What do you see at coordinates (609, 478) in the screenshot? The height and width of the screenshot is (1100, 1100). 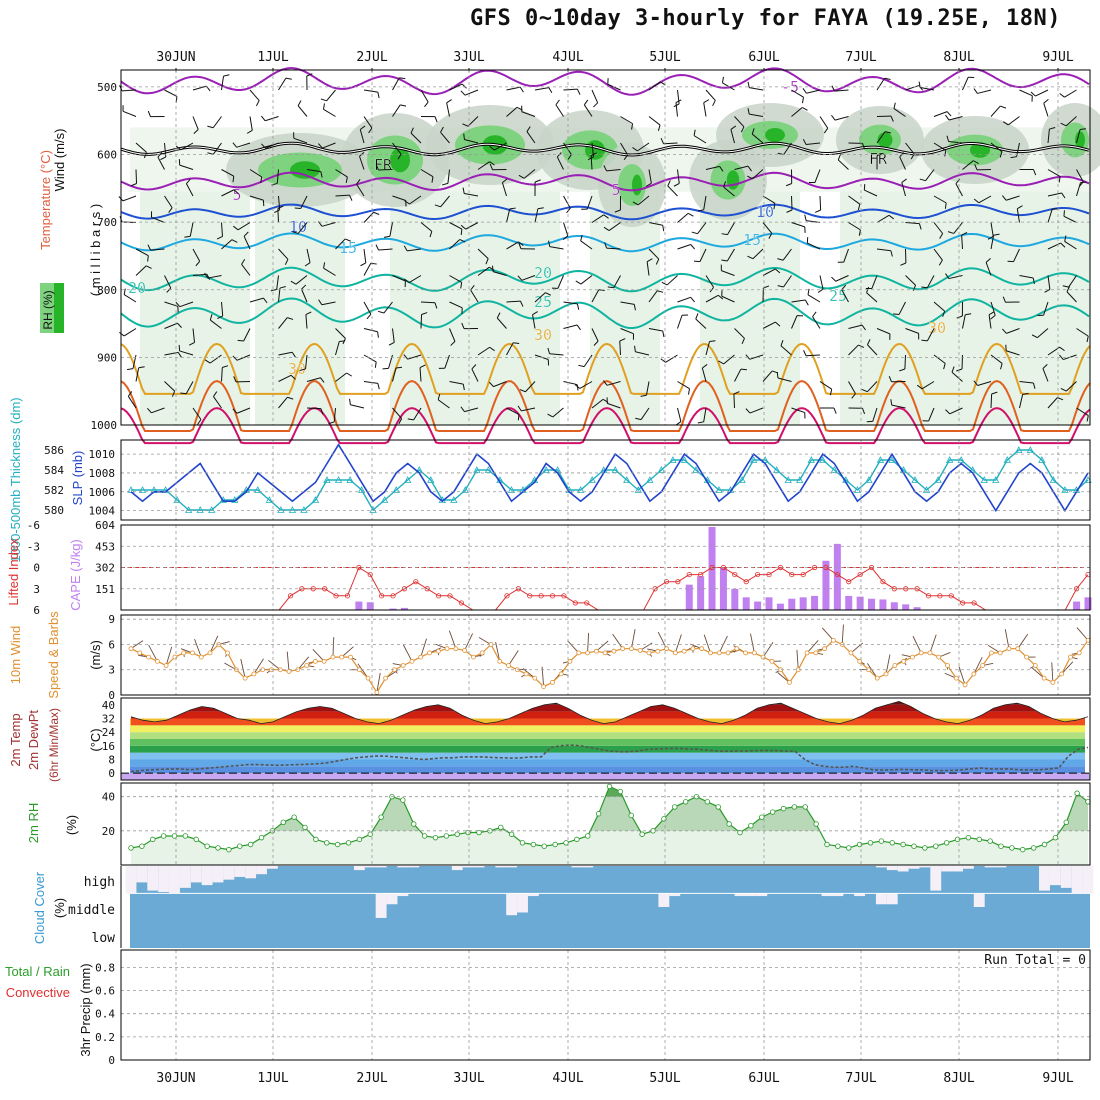 I see `series-slp` at bounding box center [609, 478].